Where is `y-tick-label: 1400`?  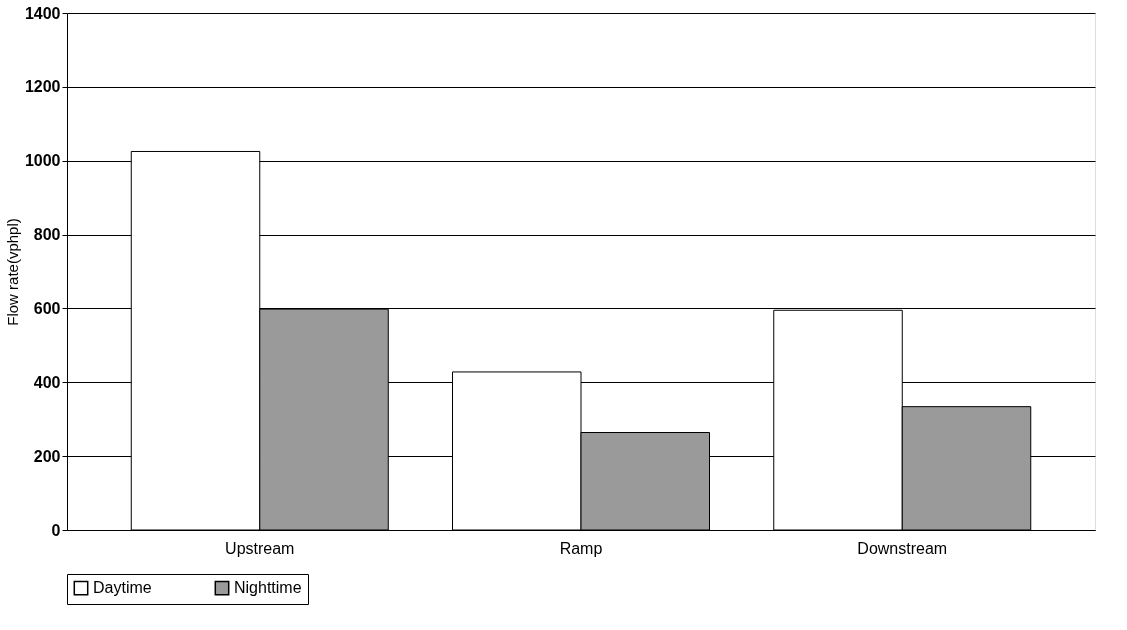
y-tick-label: 1400 is located at coordinates (42, 13).